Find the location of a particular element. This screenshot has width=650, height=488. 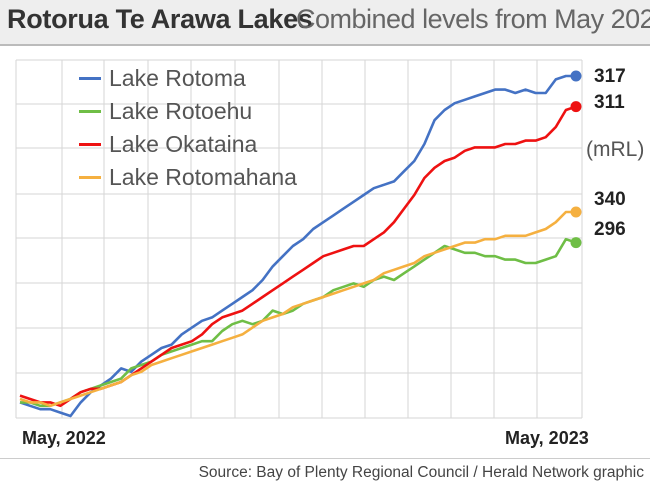

series-end-label-0: 317 is located at coordinates (610, 76).